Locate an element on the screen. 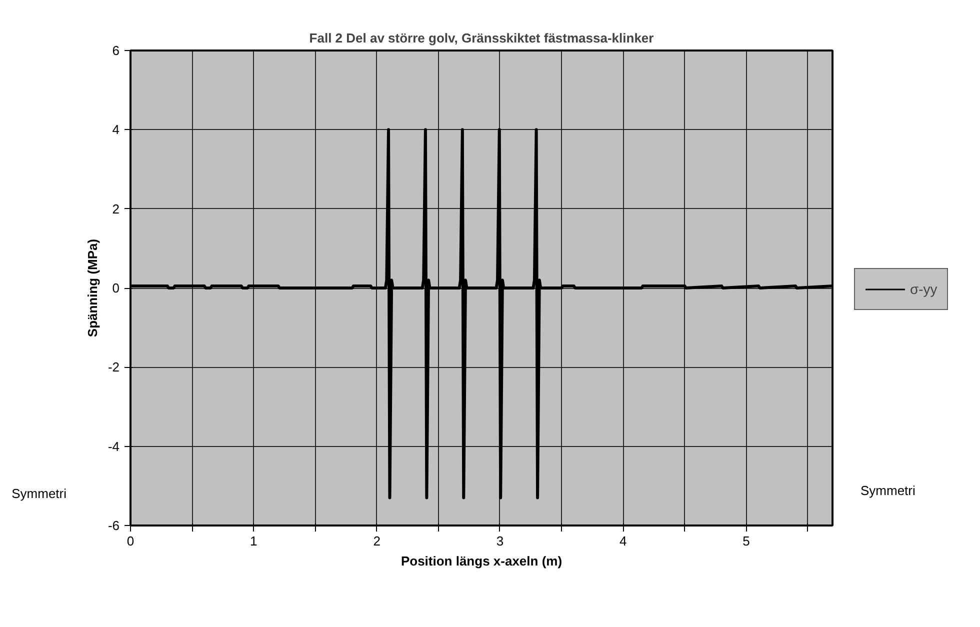 The width and height of the screenshot is (980, 627). y-tick-label: 6 is located at coordinates (116, 50).